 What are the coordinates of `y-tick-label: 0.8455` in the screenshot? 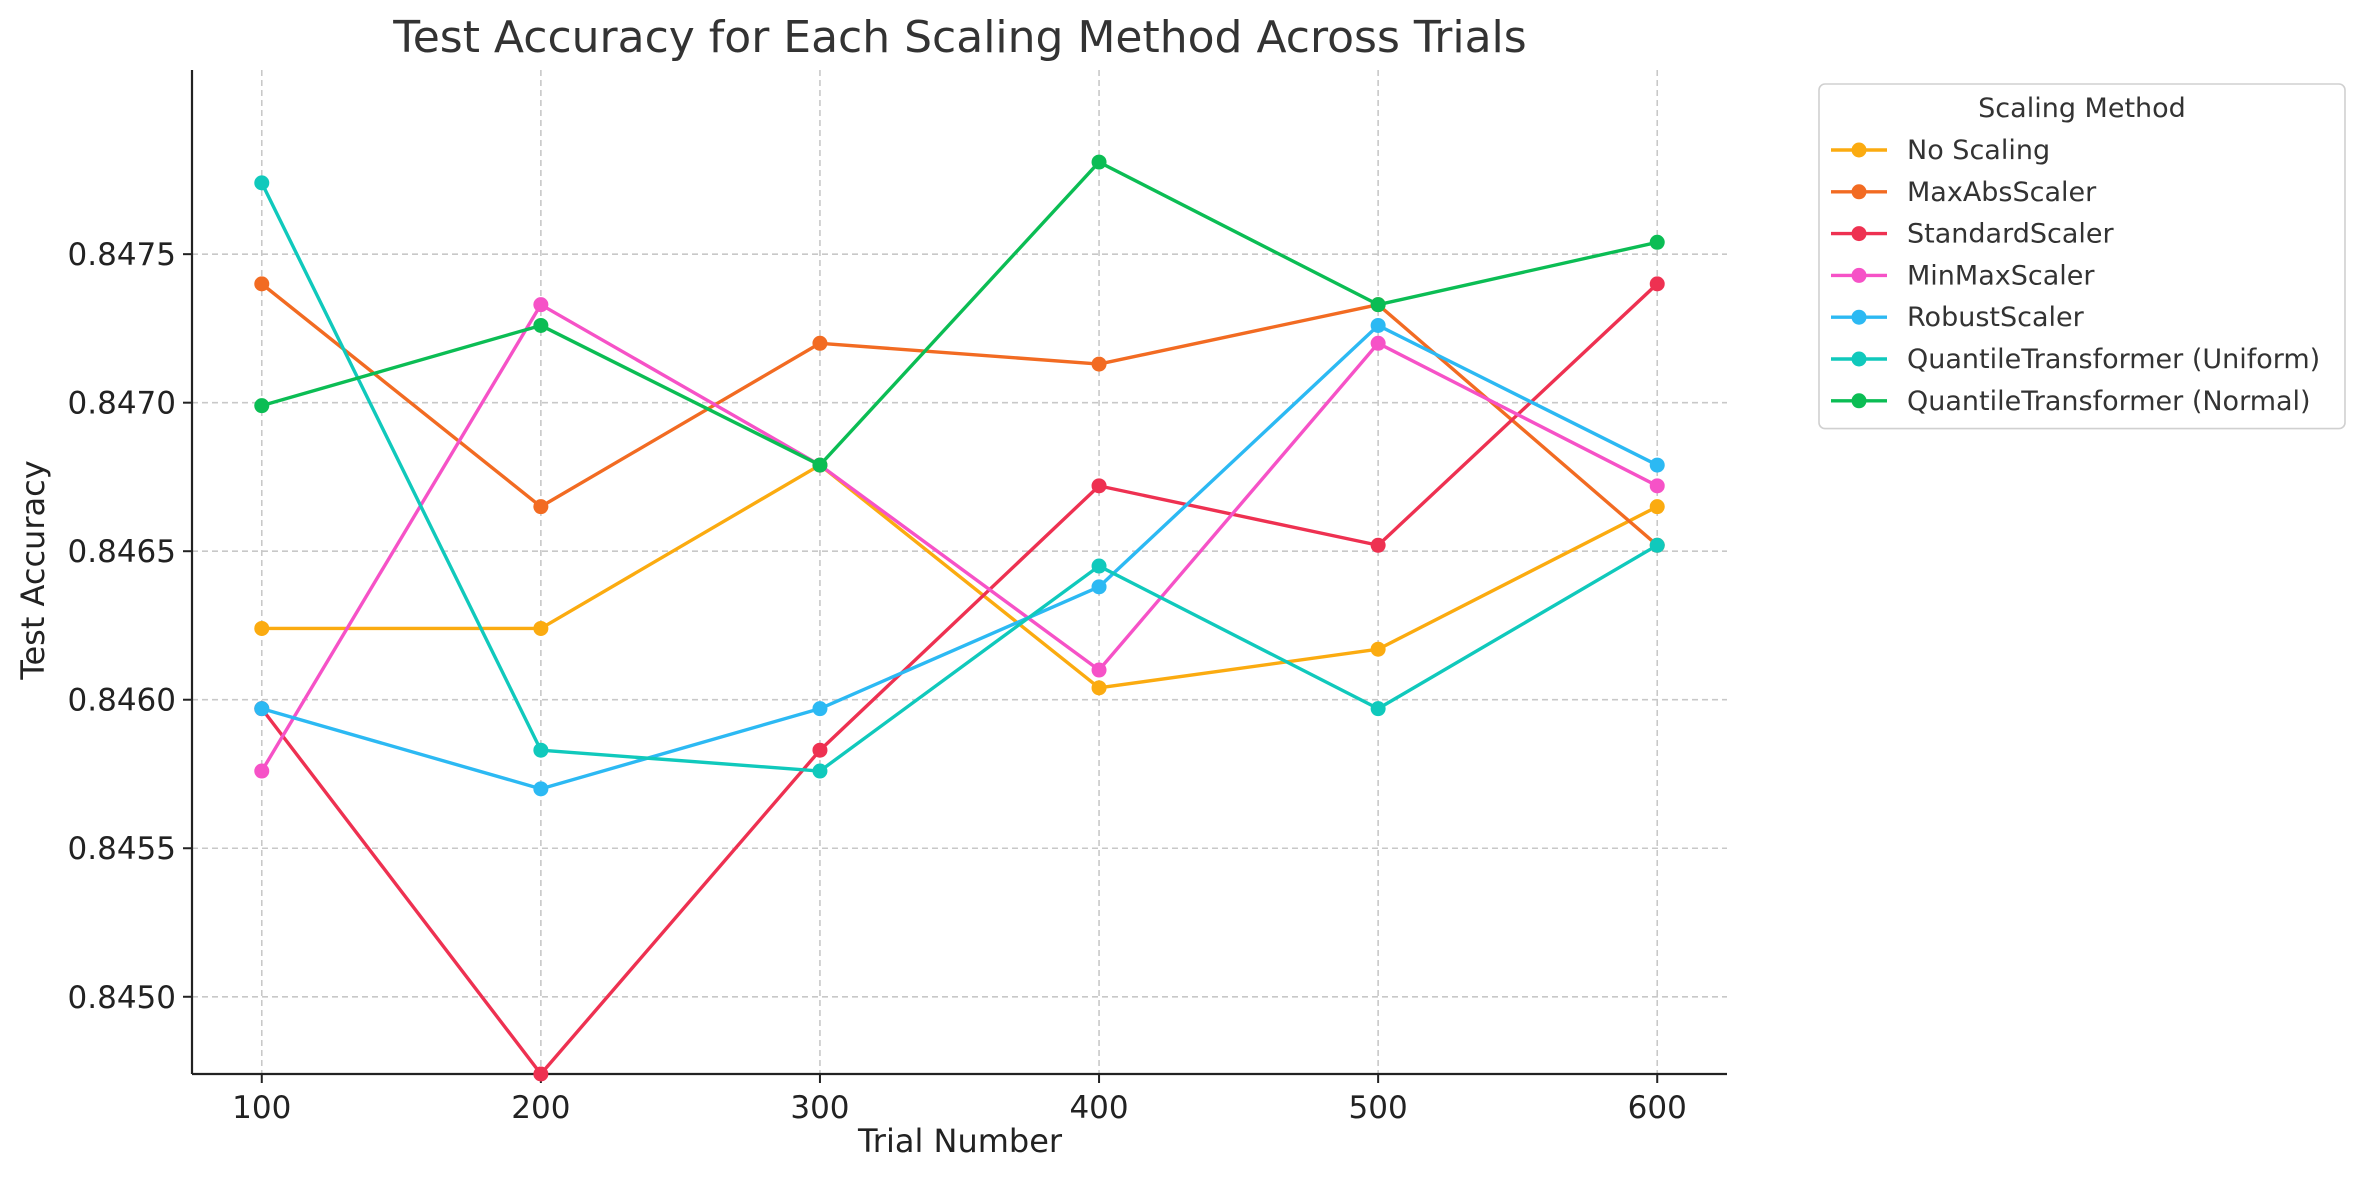 It's located at (122, 849).